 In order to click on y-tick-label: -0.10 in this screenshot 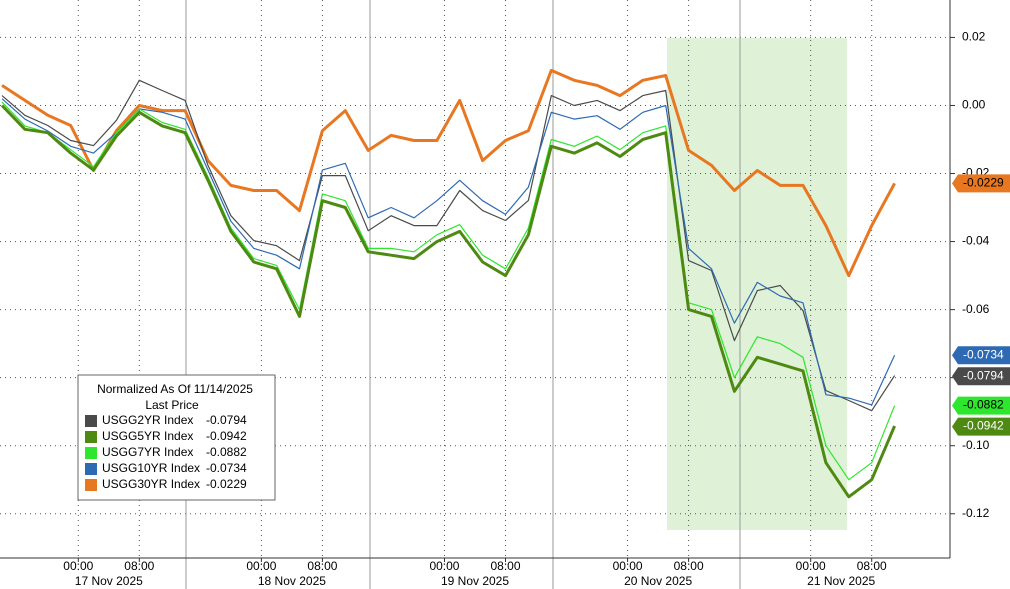, I will do `click(976, 445)`.